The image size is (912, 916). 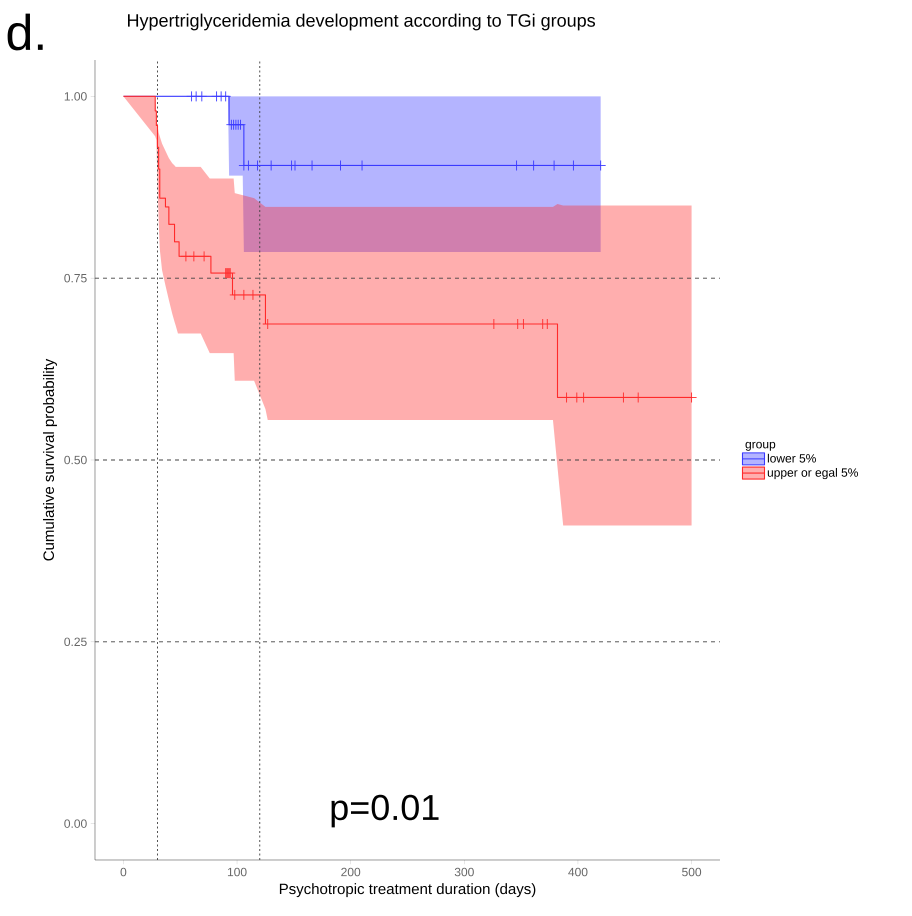 What do you see at coordinates (792, 458) in the screenshot?
I see `legend-label: lower 5%` at bounding box center [792, 458].